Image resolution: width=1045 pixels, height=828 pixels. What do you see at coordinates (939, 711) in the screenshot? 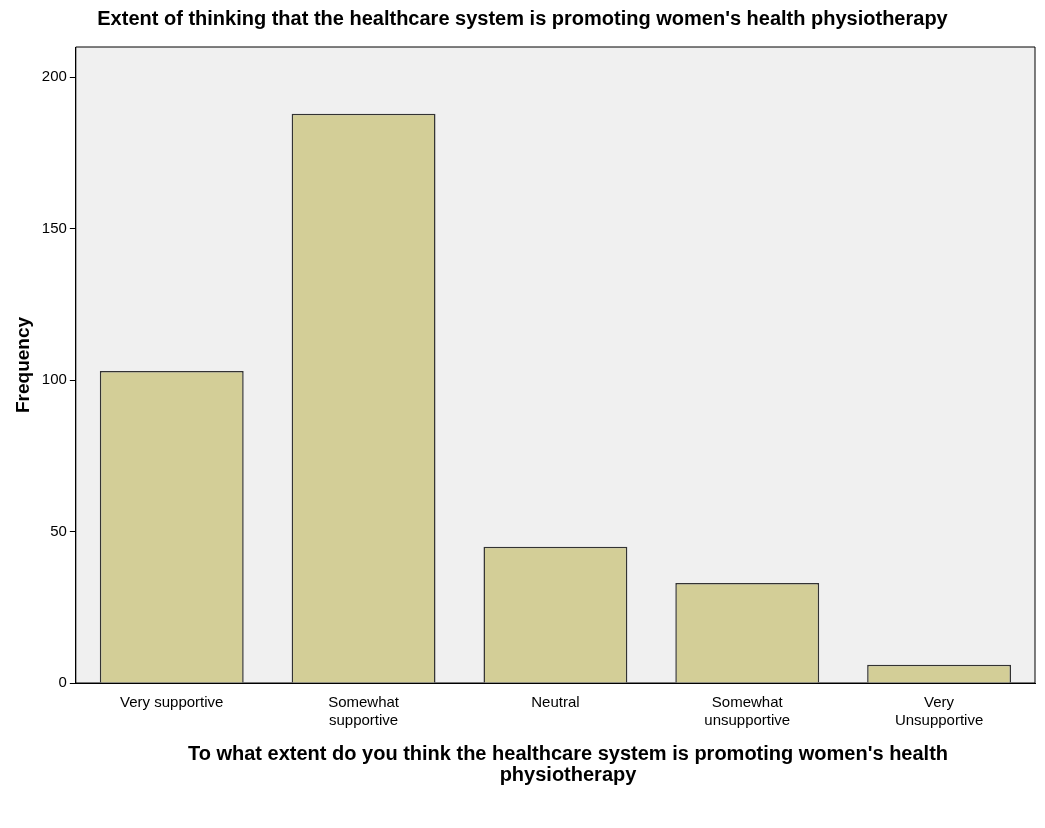
I see `x-tick-label: Very Unsupportive` at bounding box center [939, 711].